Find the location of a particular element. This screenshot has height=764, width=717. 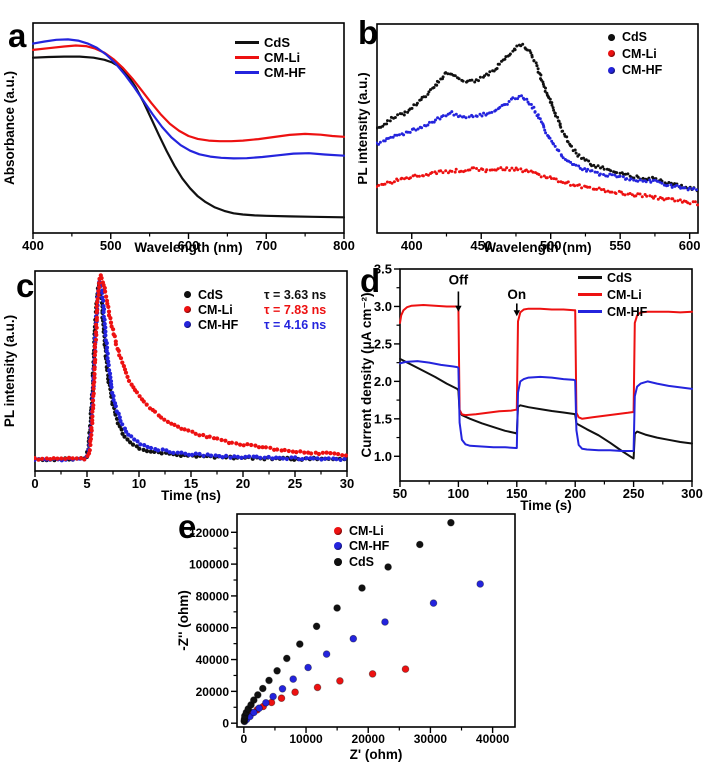

panel-d-legend: CdS CM-Li CM-HF is located at coordinates (612, 294).